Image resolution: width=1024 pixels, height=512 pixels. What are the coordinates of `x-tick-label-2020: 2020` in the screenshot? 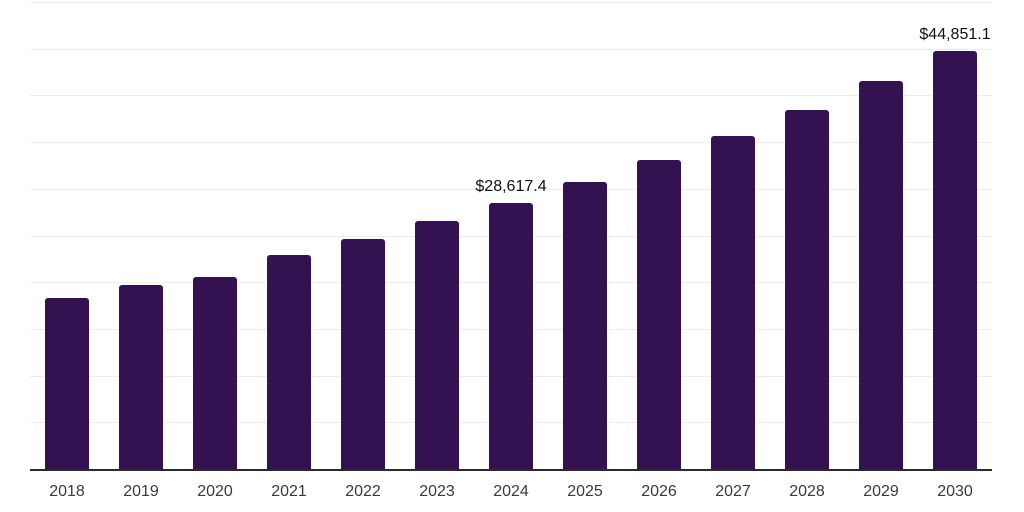 It's located at (215, 491).